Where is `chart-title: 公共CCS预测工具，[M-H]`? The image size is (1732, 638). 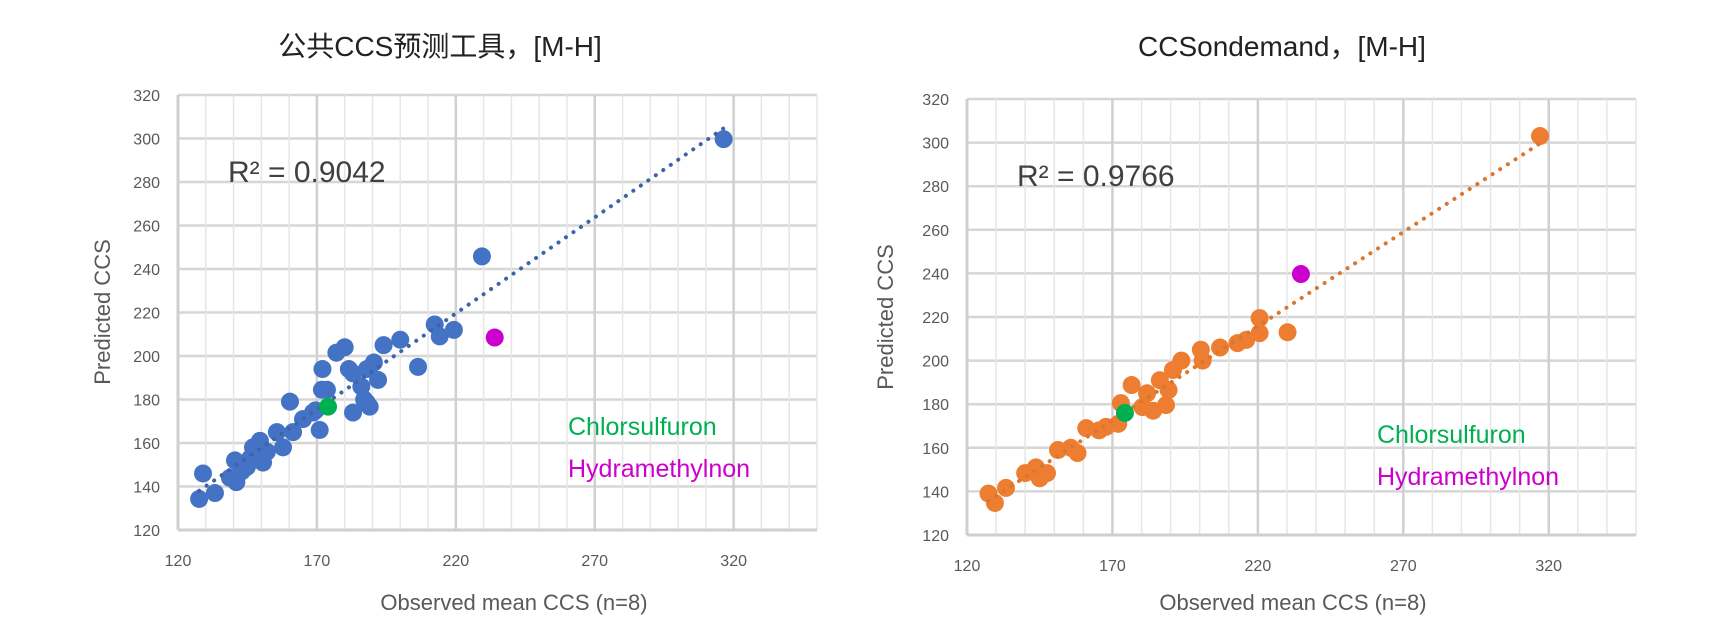
chart-title: 公共CCS预测工具，[M-H] is located at coordinates (440, 46).